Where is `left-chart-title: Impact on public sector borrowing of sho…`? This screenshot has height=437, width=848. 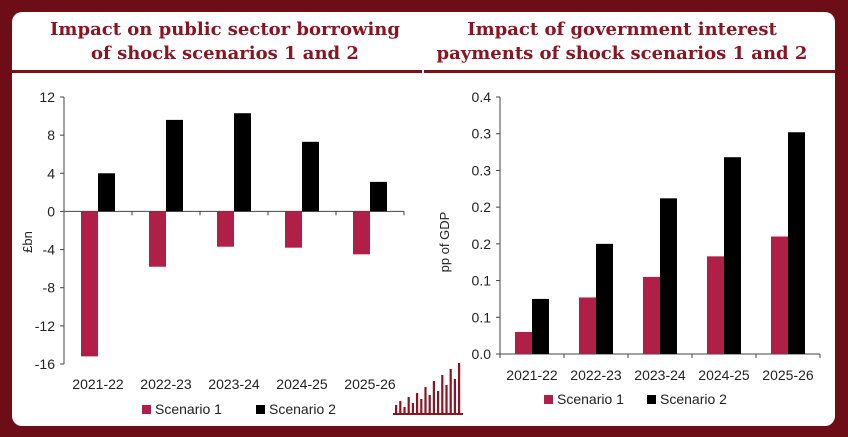
left-chart-title: Impact on public sector borrowing of sho… is located at coordinates (225, 41).